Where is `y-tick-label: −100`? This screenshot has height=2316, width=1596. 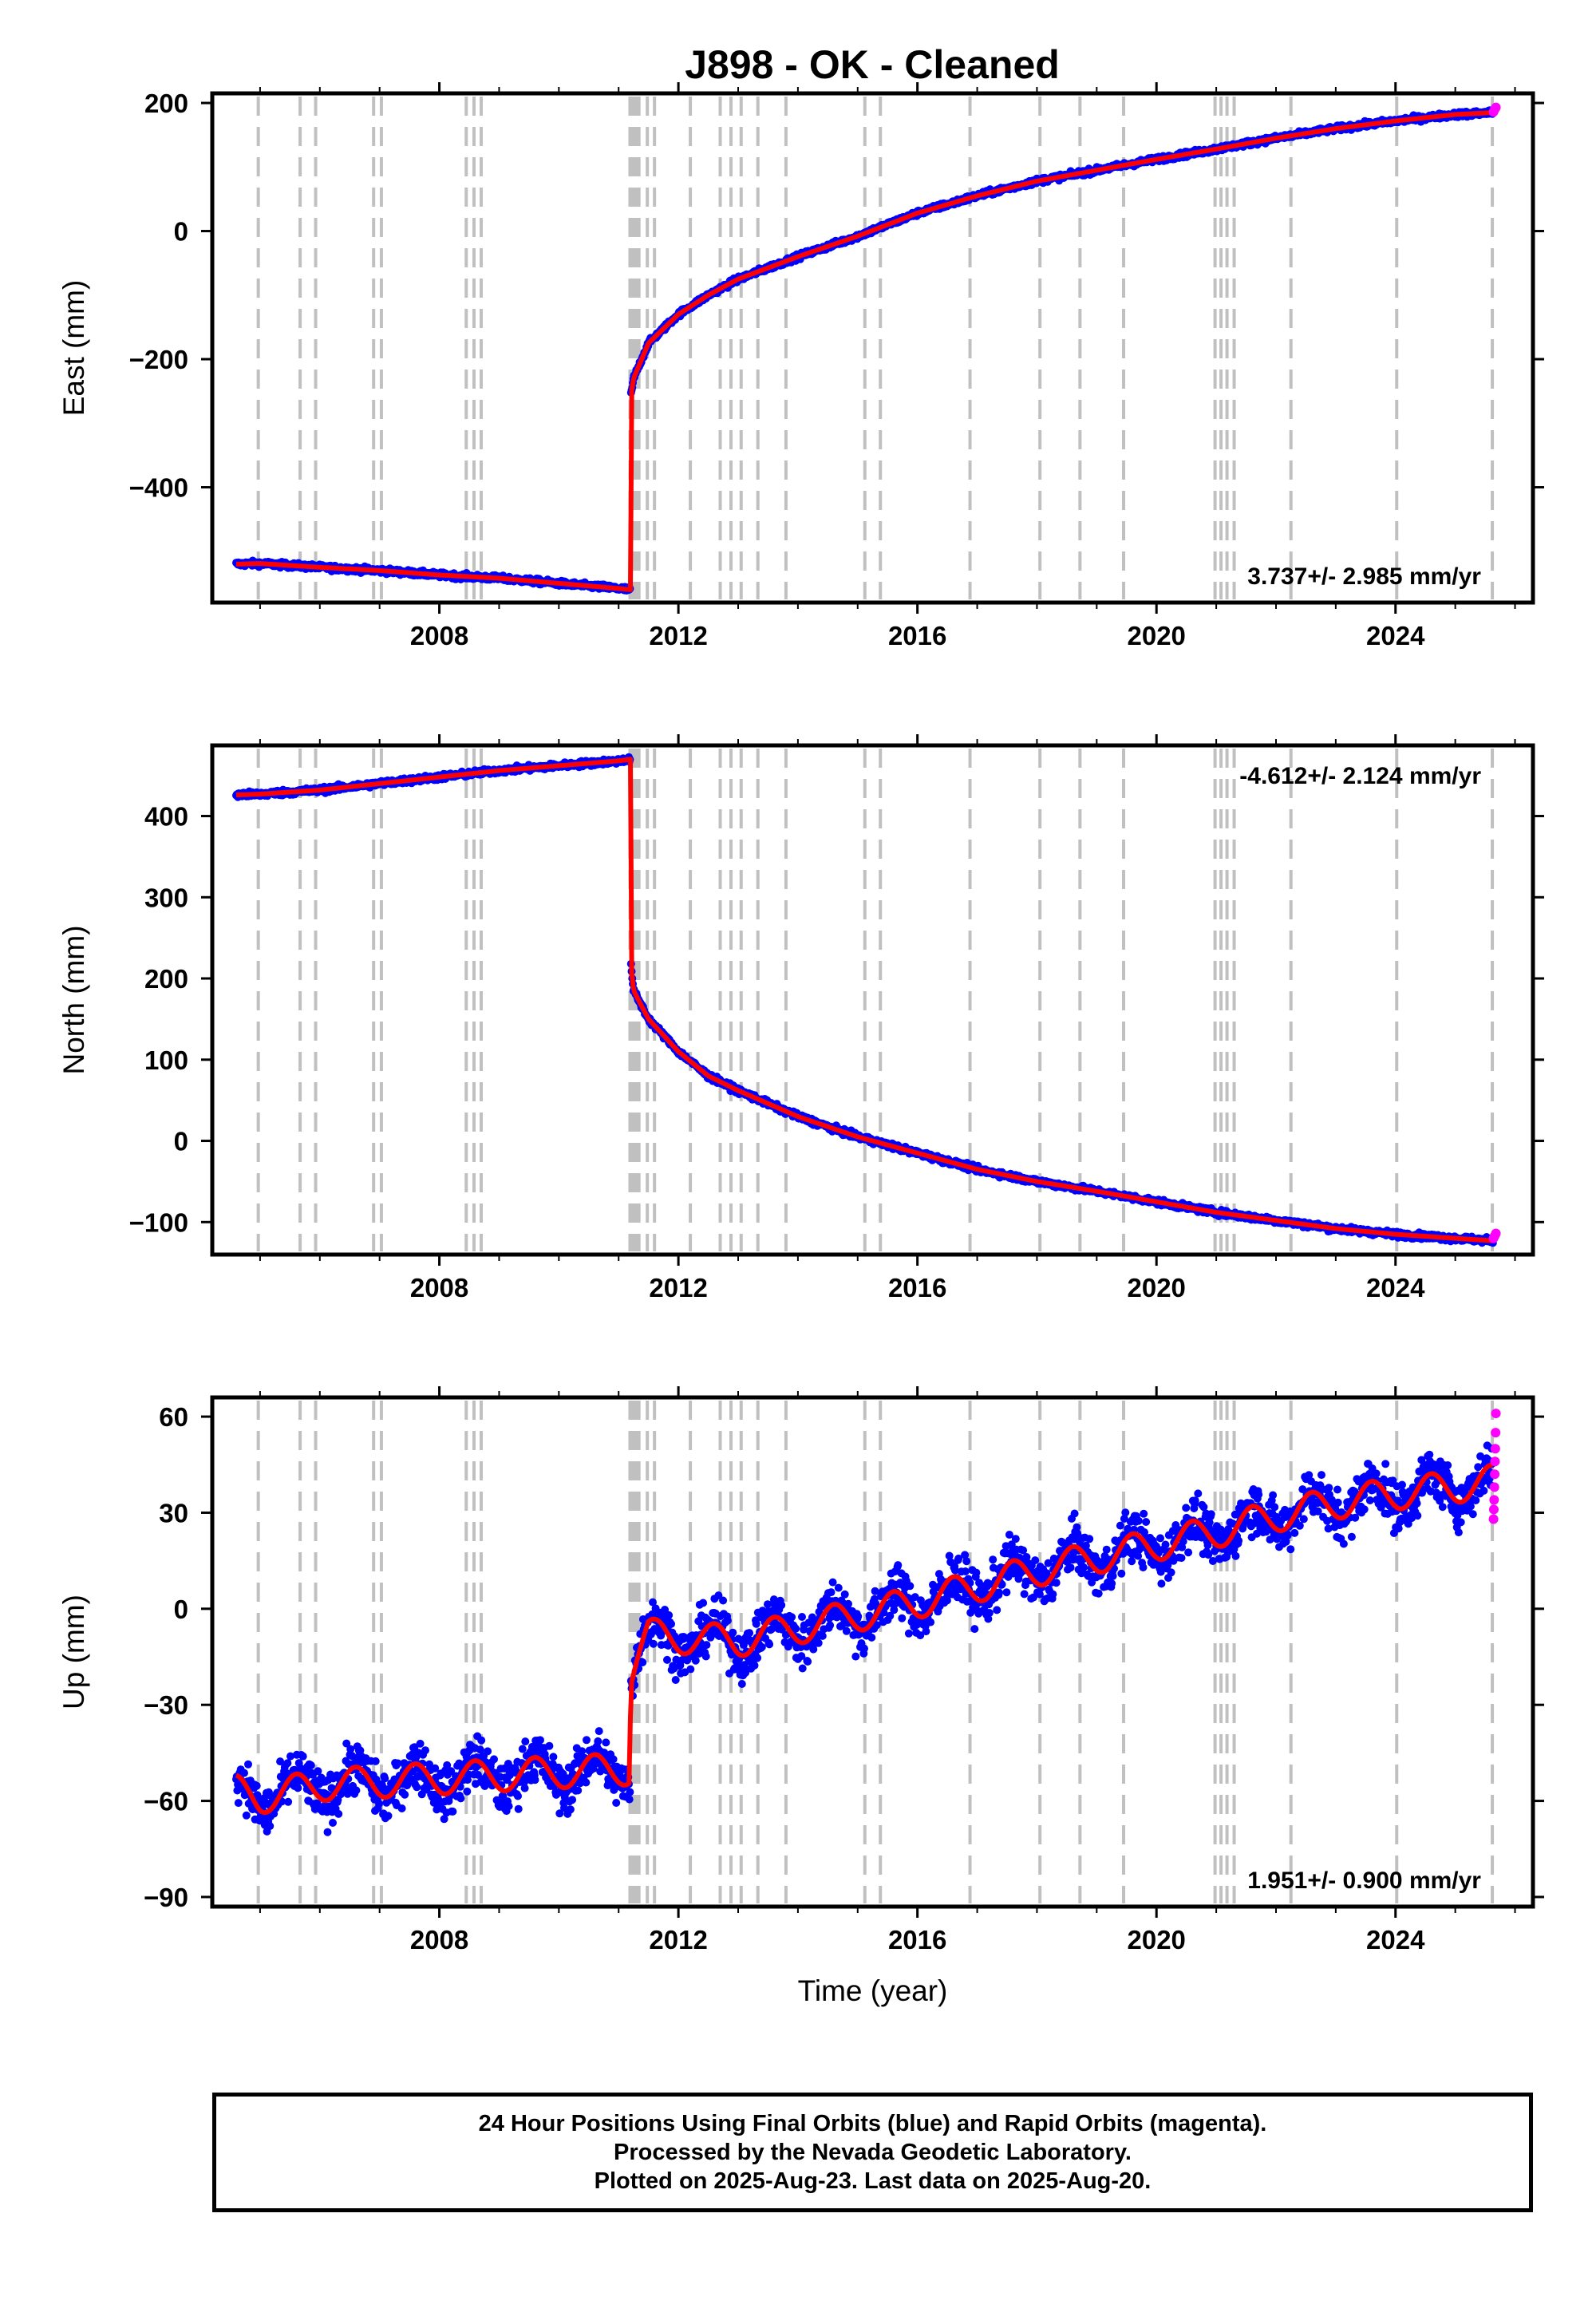 y-tick-label: −100 is located at coordinates (158, 1222).